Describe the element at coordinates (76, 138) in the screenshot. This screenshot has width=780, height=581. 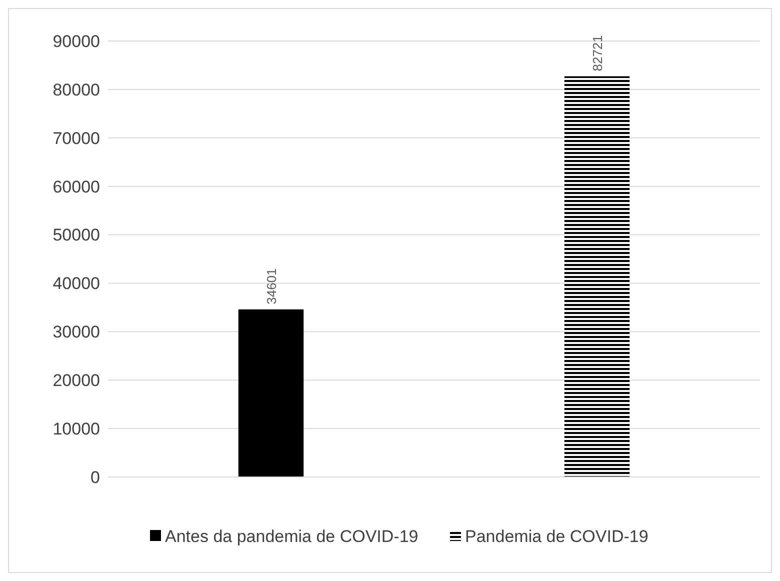
I see `y-tick-label: 70000` at that location.